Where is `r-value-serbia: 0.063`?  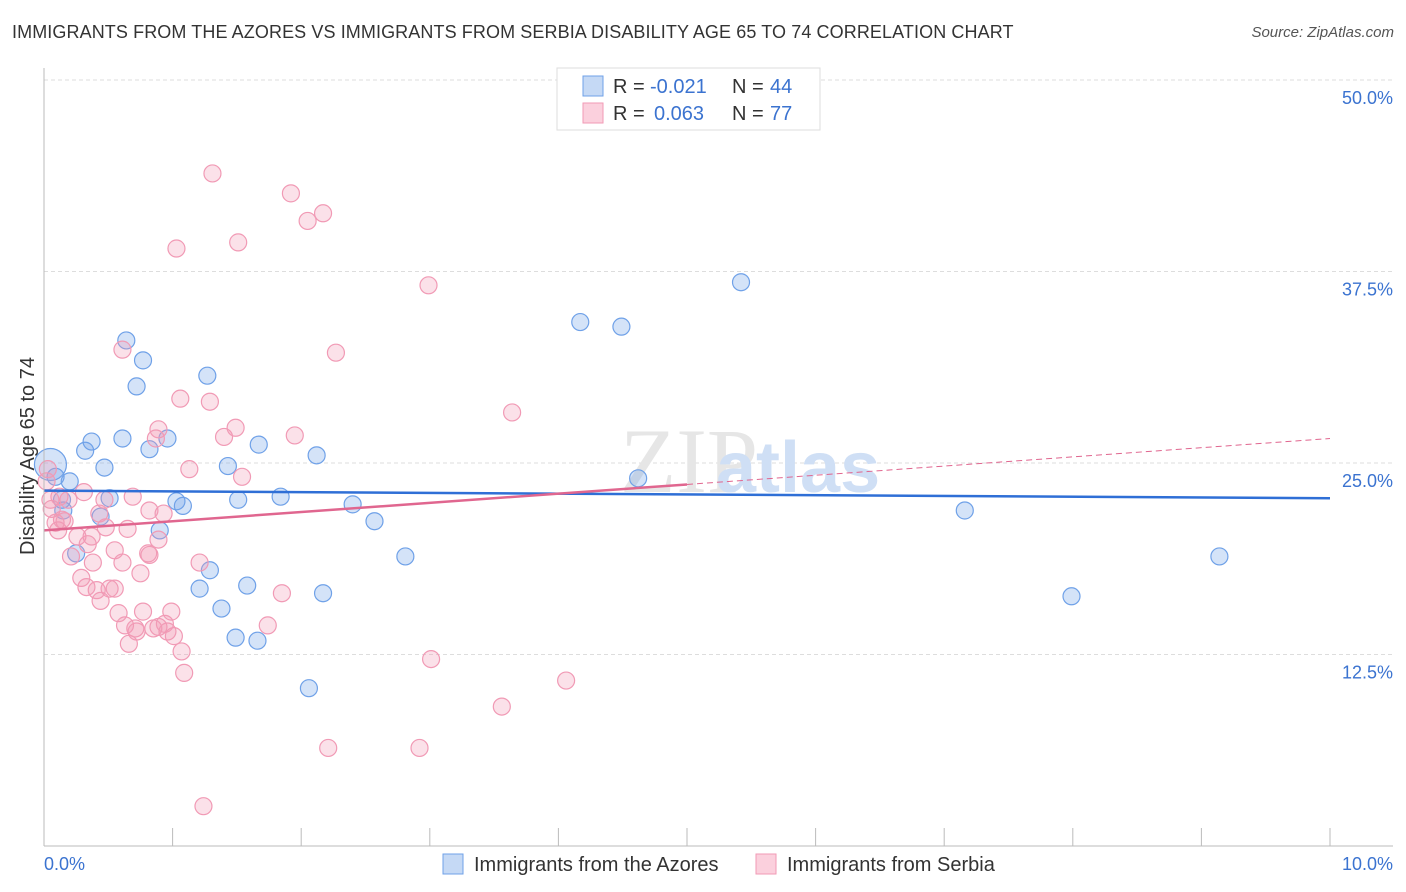 r-value-serbia: 0.063 is located at coordinates (679, 114).